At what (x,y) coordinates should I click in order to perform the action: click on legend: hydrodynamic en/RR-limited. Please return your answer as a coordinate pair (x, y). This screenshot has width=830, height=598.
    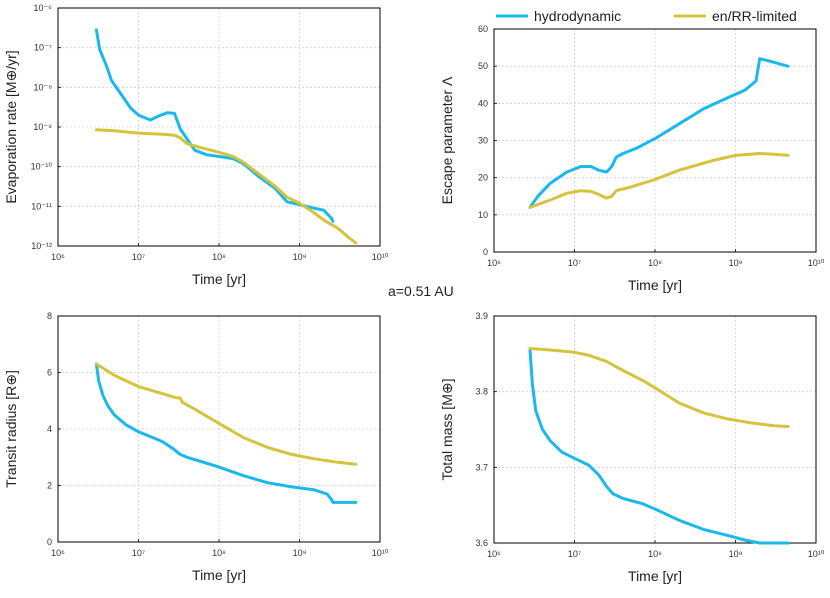
    Looking at the image, I should click on (646, 16).